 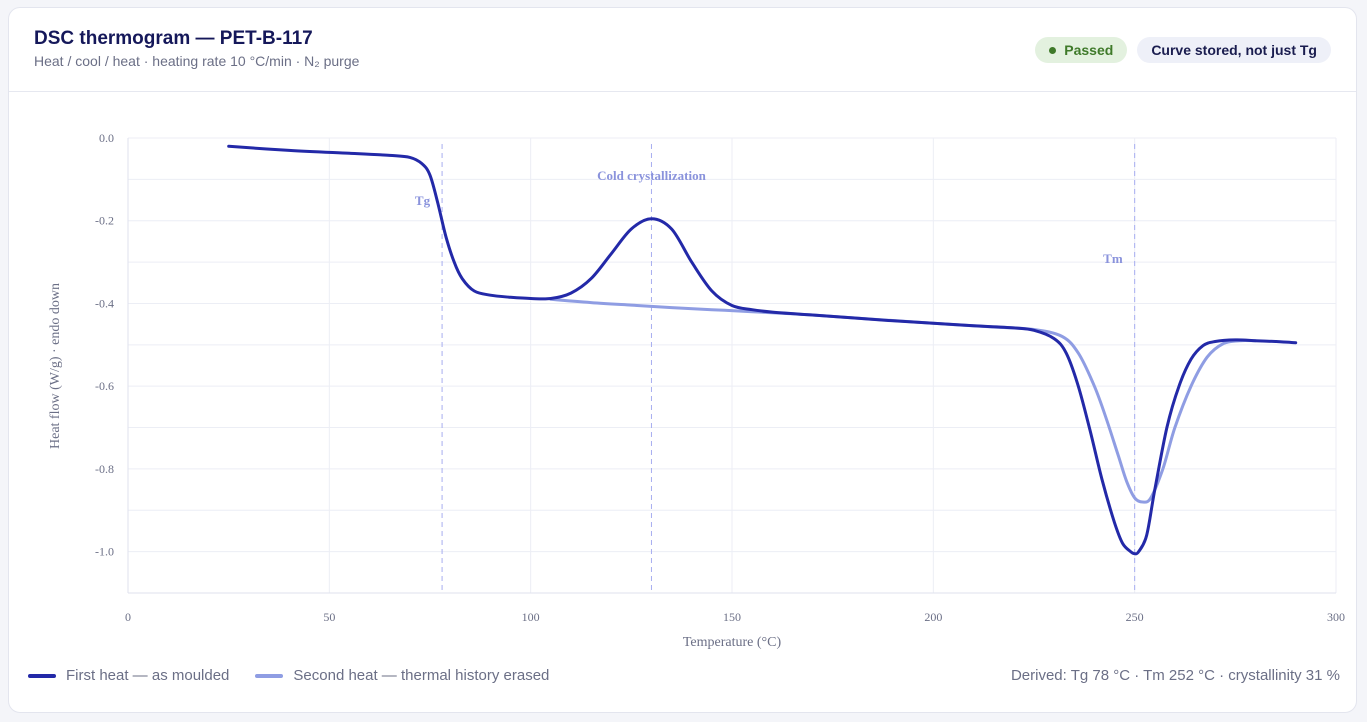 I want to click on badge-group: Passed Curve stored, not just Tg, so click(x=1183, y=50).